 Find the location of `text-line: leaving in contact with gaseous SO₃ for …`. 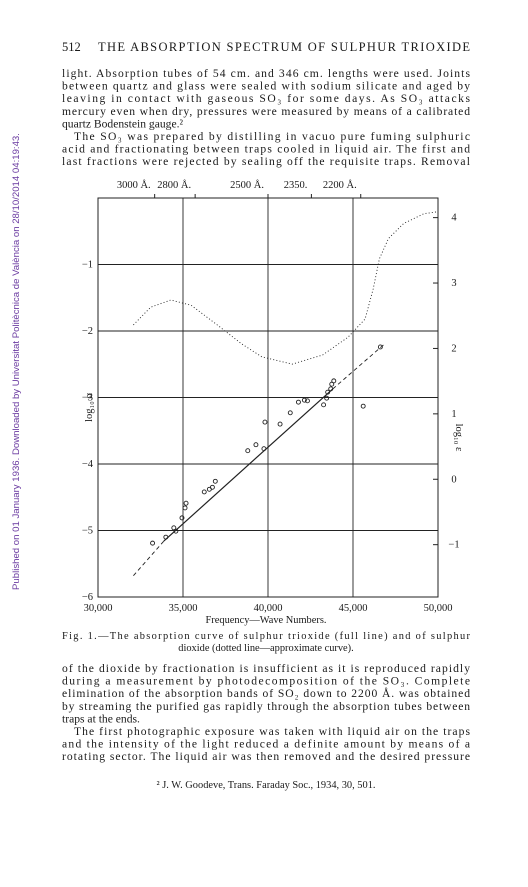

text-line: leaving in contact with gaseous SO₃ for … is located at coordinates (266, 98).